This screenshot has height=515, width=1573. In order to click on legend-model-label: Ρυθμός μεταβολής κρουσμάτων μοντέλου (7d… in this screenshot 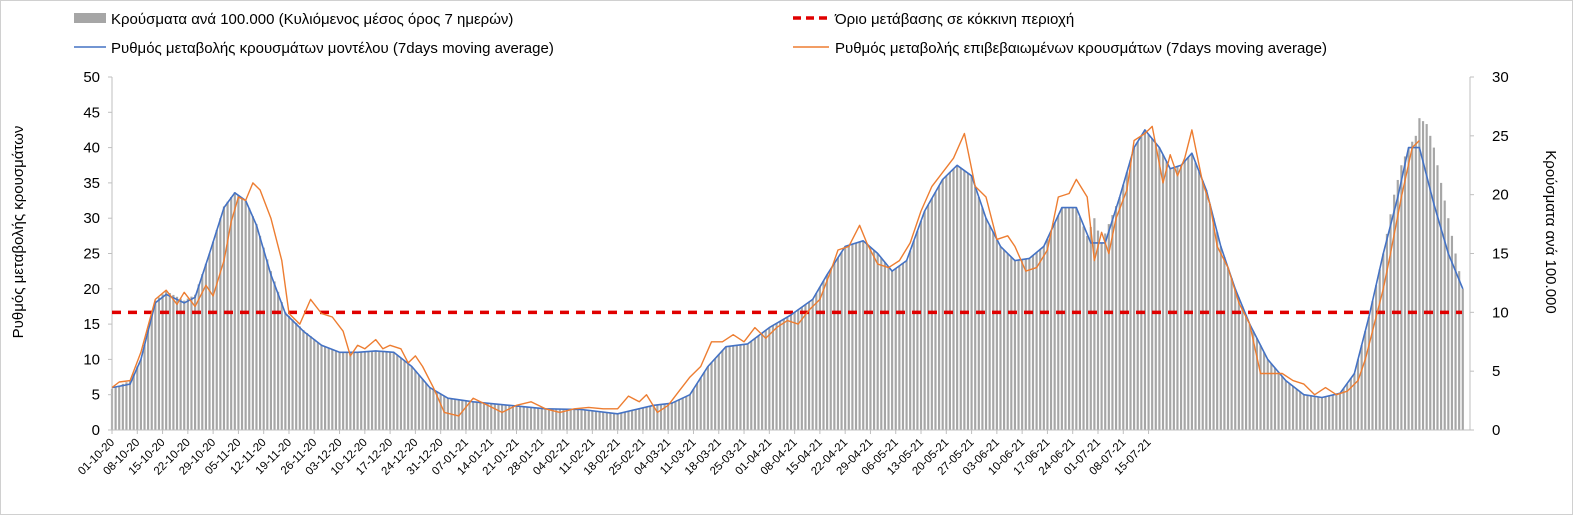, I will do `click(332, 48)`.